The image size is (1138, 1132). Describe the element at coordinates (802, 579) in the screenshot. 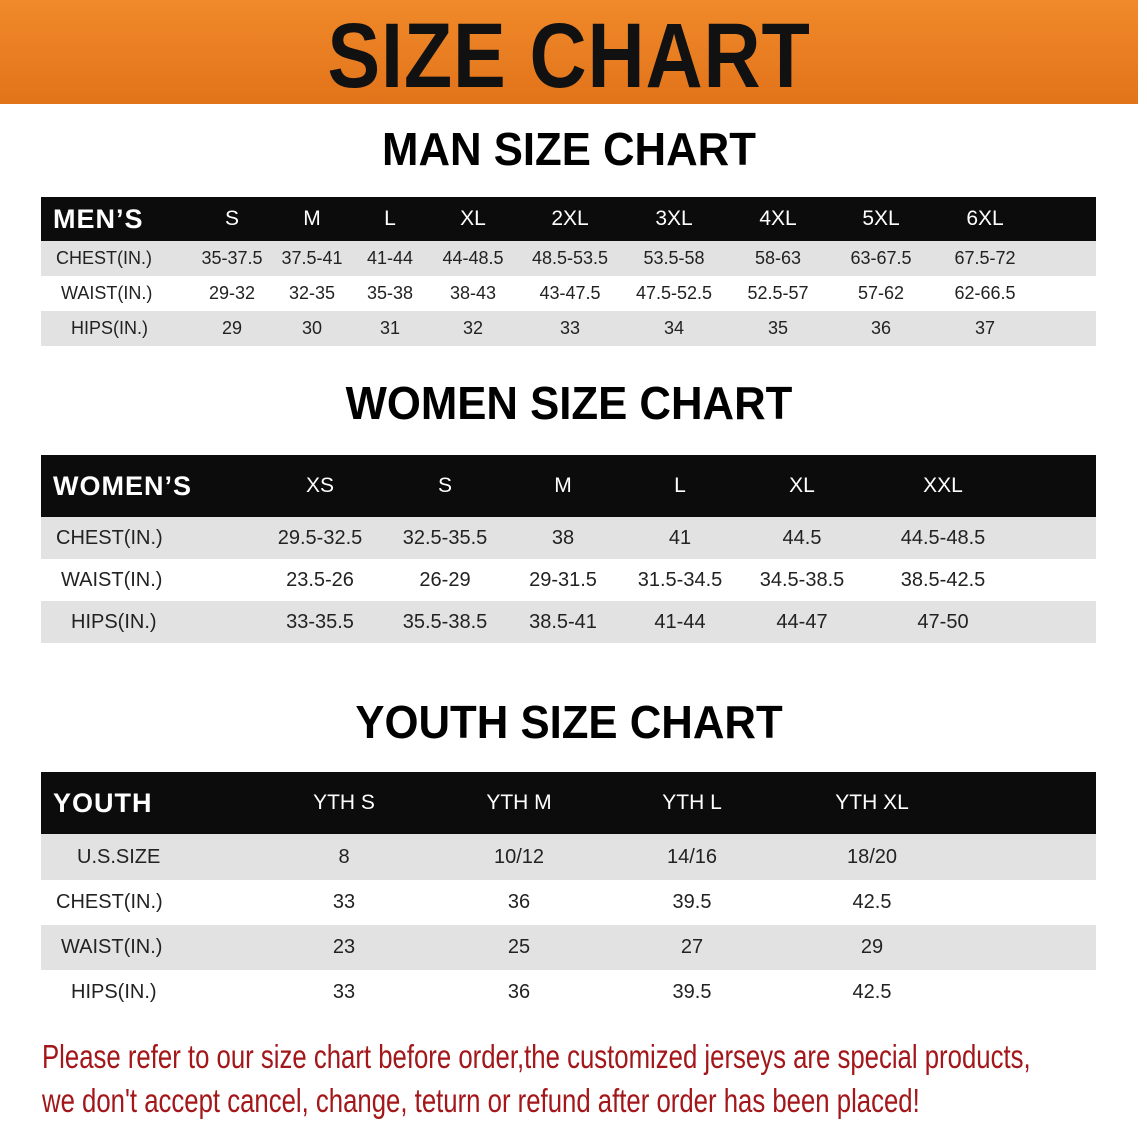

I see `table-cell: 34.5-38.5` at that location.